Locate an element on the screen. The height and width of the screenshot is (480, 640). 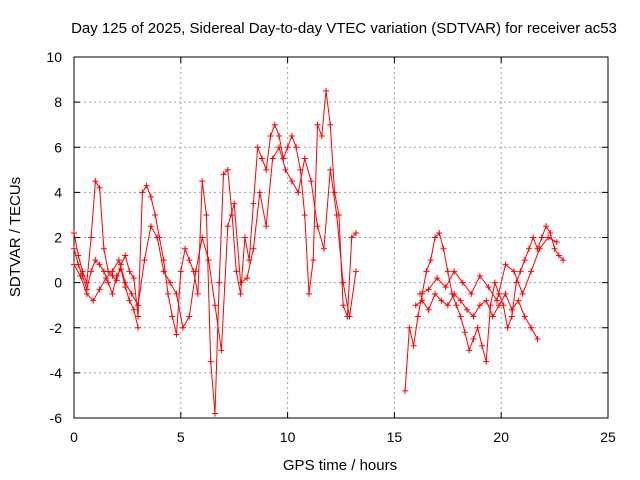
y-tick-label: -4 is located at coordinates (56, 373).